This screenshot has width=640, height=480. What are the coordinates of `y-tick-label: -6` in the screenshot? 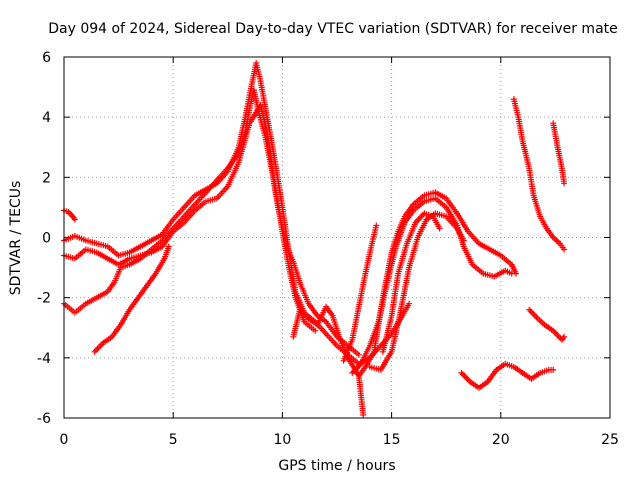 It's located at (44, 419).